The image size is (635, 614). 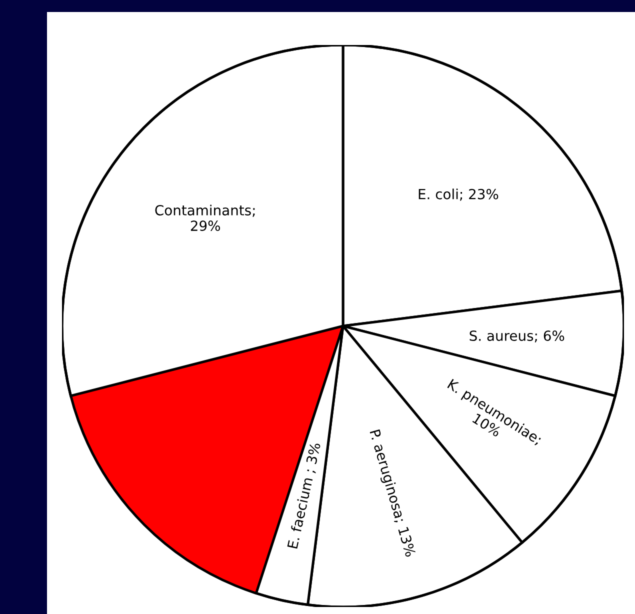 What do you see at coordinates (458, 194) in the screenshot?
I see `slice-label: E. coli; 23%` at bounding box center [458, 194].